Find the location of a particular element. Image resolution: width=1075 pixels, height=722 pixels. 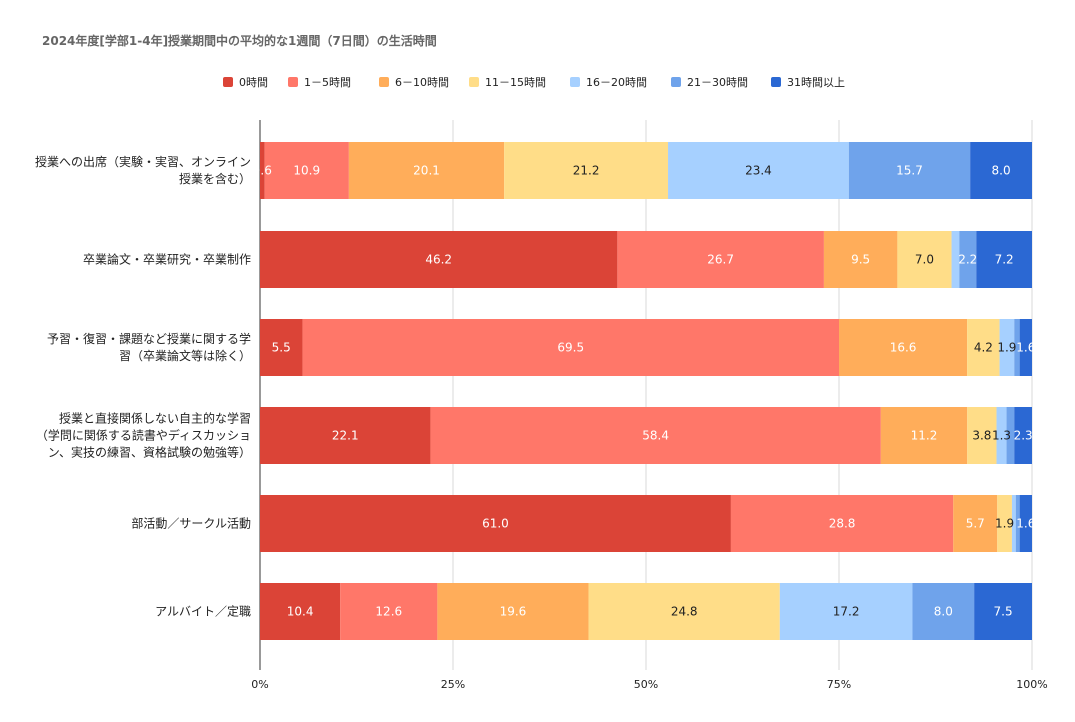

data-label-0-4: 23.4 is located at coordinates (758, 171).